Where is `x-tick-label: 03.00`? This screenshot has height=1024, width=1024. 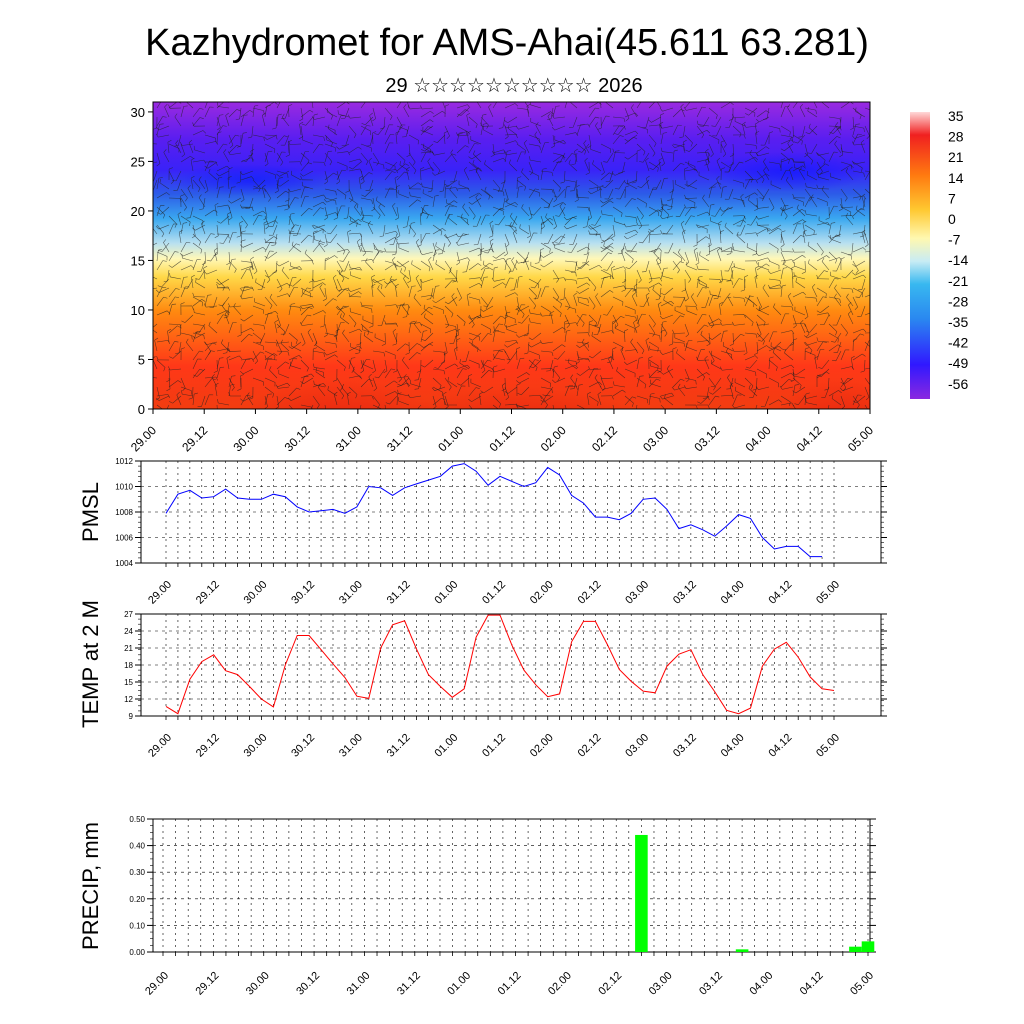
x-tick-label: 03.00 is located at coordinates (637, 593).